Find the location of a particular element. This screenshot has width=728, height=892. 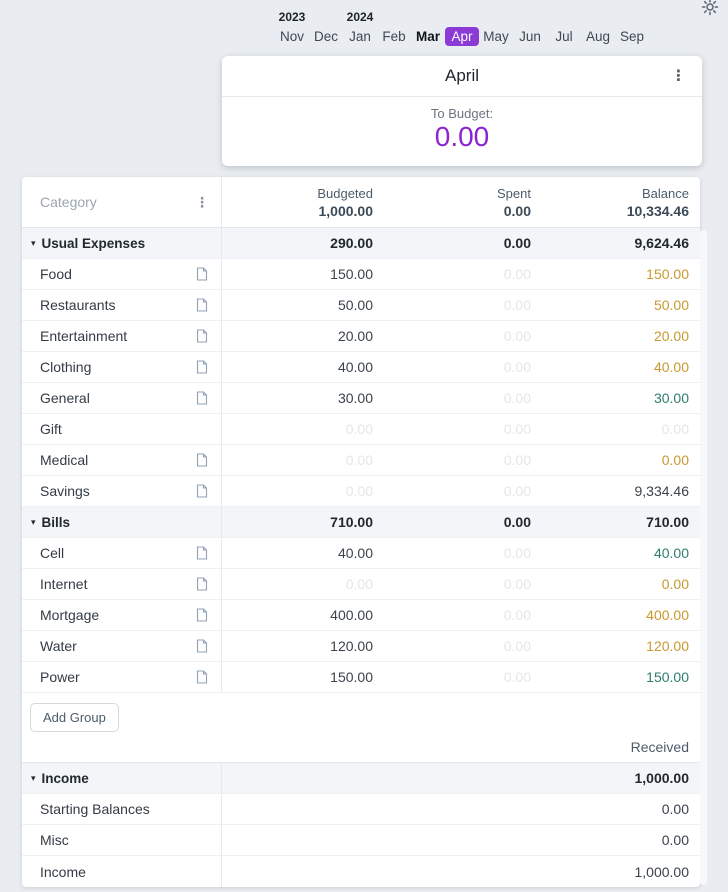

balance-cell: 9,334.46 is located at coordinates (662, 491).